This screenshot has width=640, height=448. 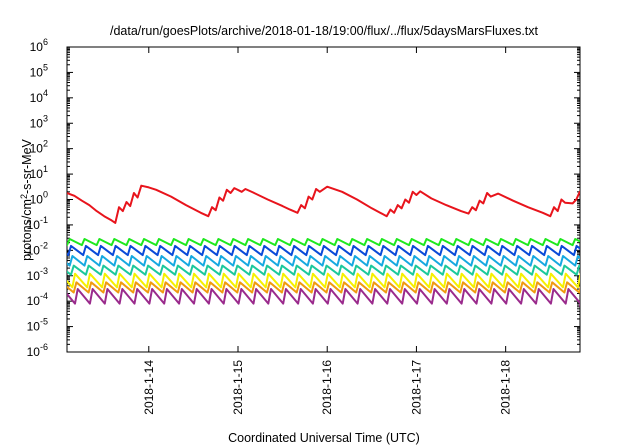 What do you see at coordinates (39, 147) in the screenshot?
I see `y-tick-label: 10²` at bounding box center [39, 147].